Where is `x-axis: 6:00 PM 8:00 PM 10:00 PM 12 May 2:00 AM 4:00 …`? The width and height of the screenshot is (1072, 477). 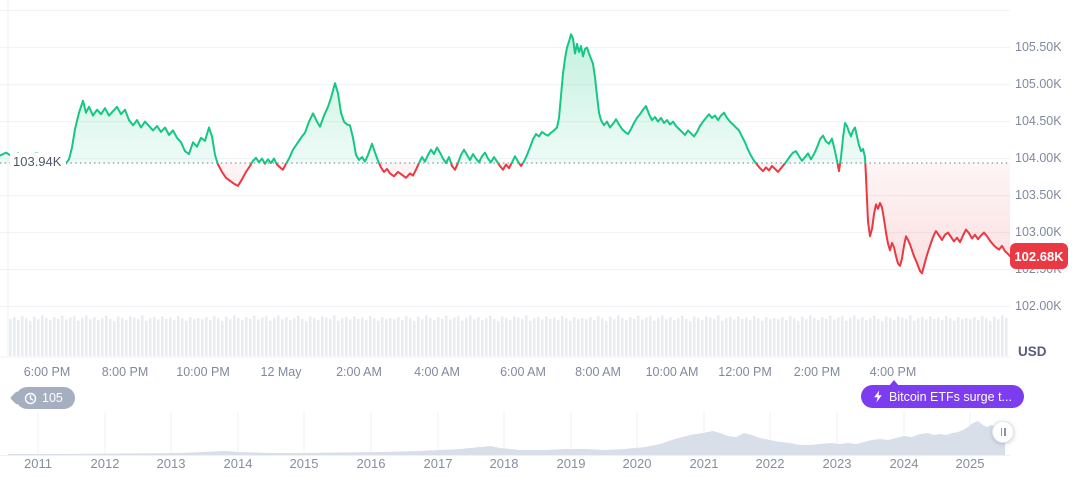
x-axis: 6:00 PM 8:00 PM 10:00 PM 12 May 2:00 AM 4:00 … is located at coordinates (505, 373).